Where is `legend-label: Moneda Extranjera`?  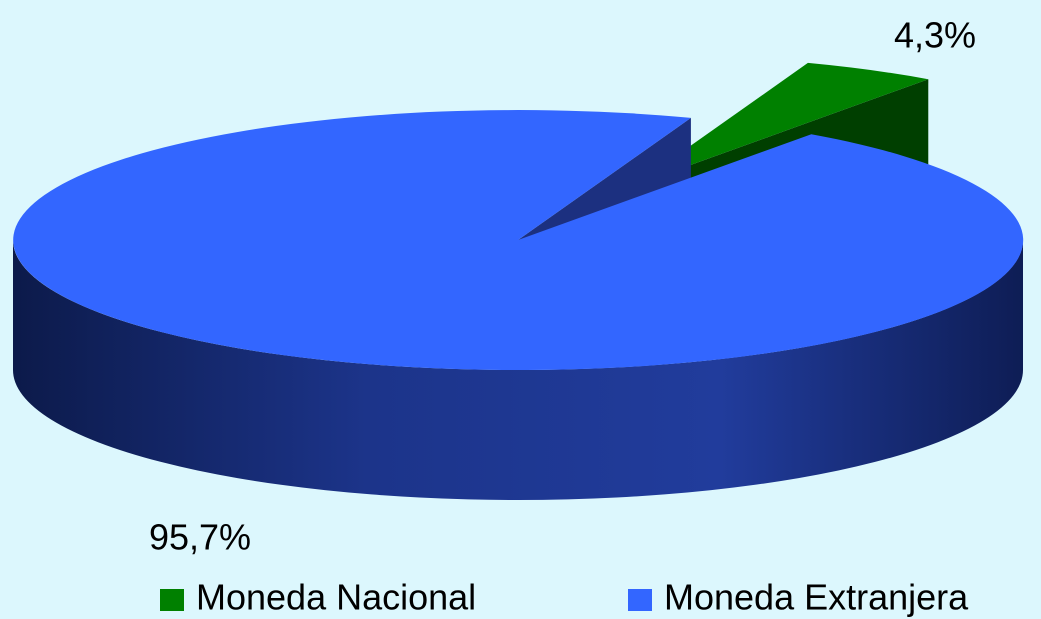 legend-label: Moneda Extranjera is located at coordinates (816, 597).